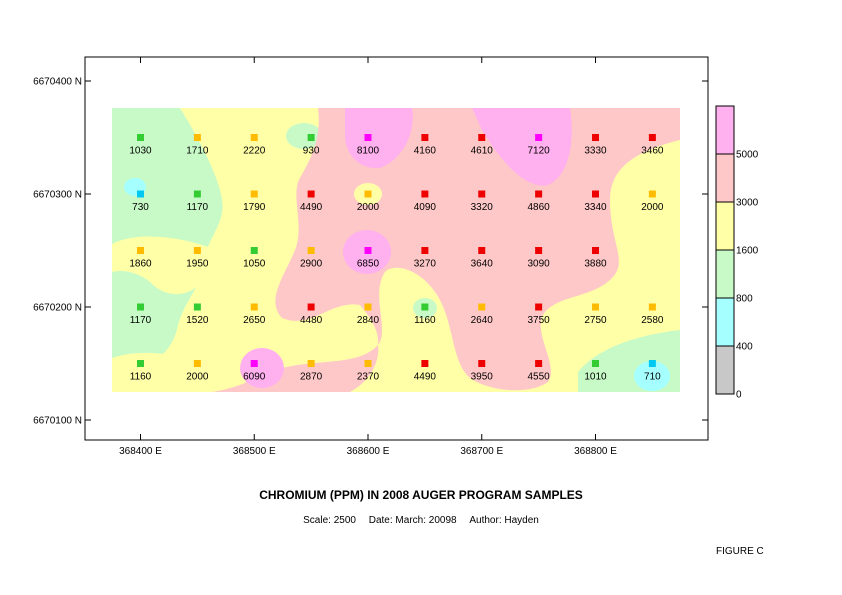 This screenshot has width=842, height=595. Describe the element at coordinates (311, 264) in the screenshot. I see `sample-value-label: 2900` at that location.